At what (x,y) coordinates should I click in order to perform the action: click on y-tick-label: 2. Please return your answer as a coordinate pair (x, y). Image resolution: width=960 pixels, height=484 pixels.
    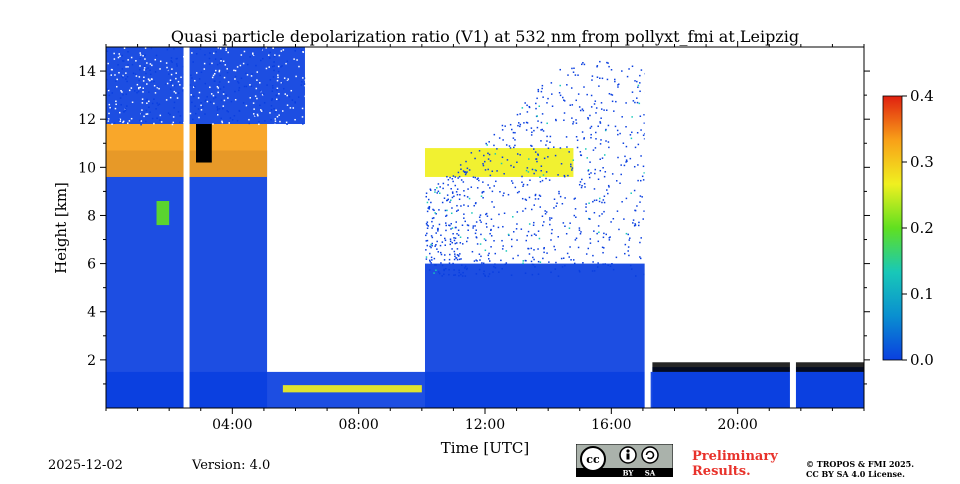
    Looking at the image, I should click on (91, 361).